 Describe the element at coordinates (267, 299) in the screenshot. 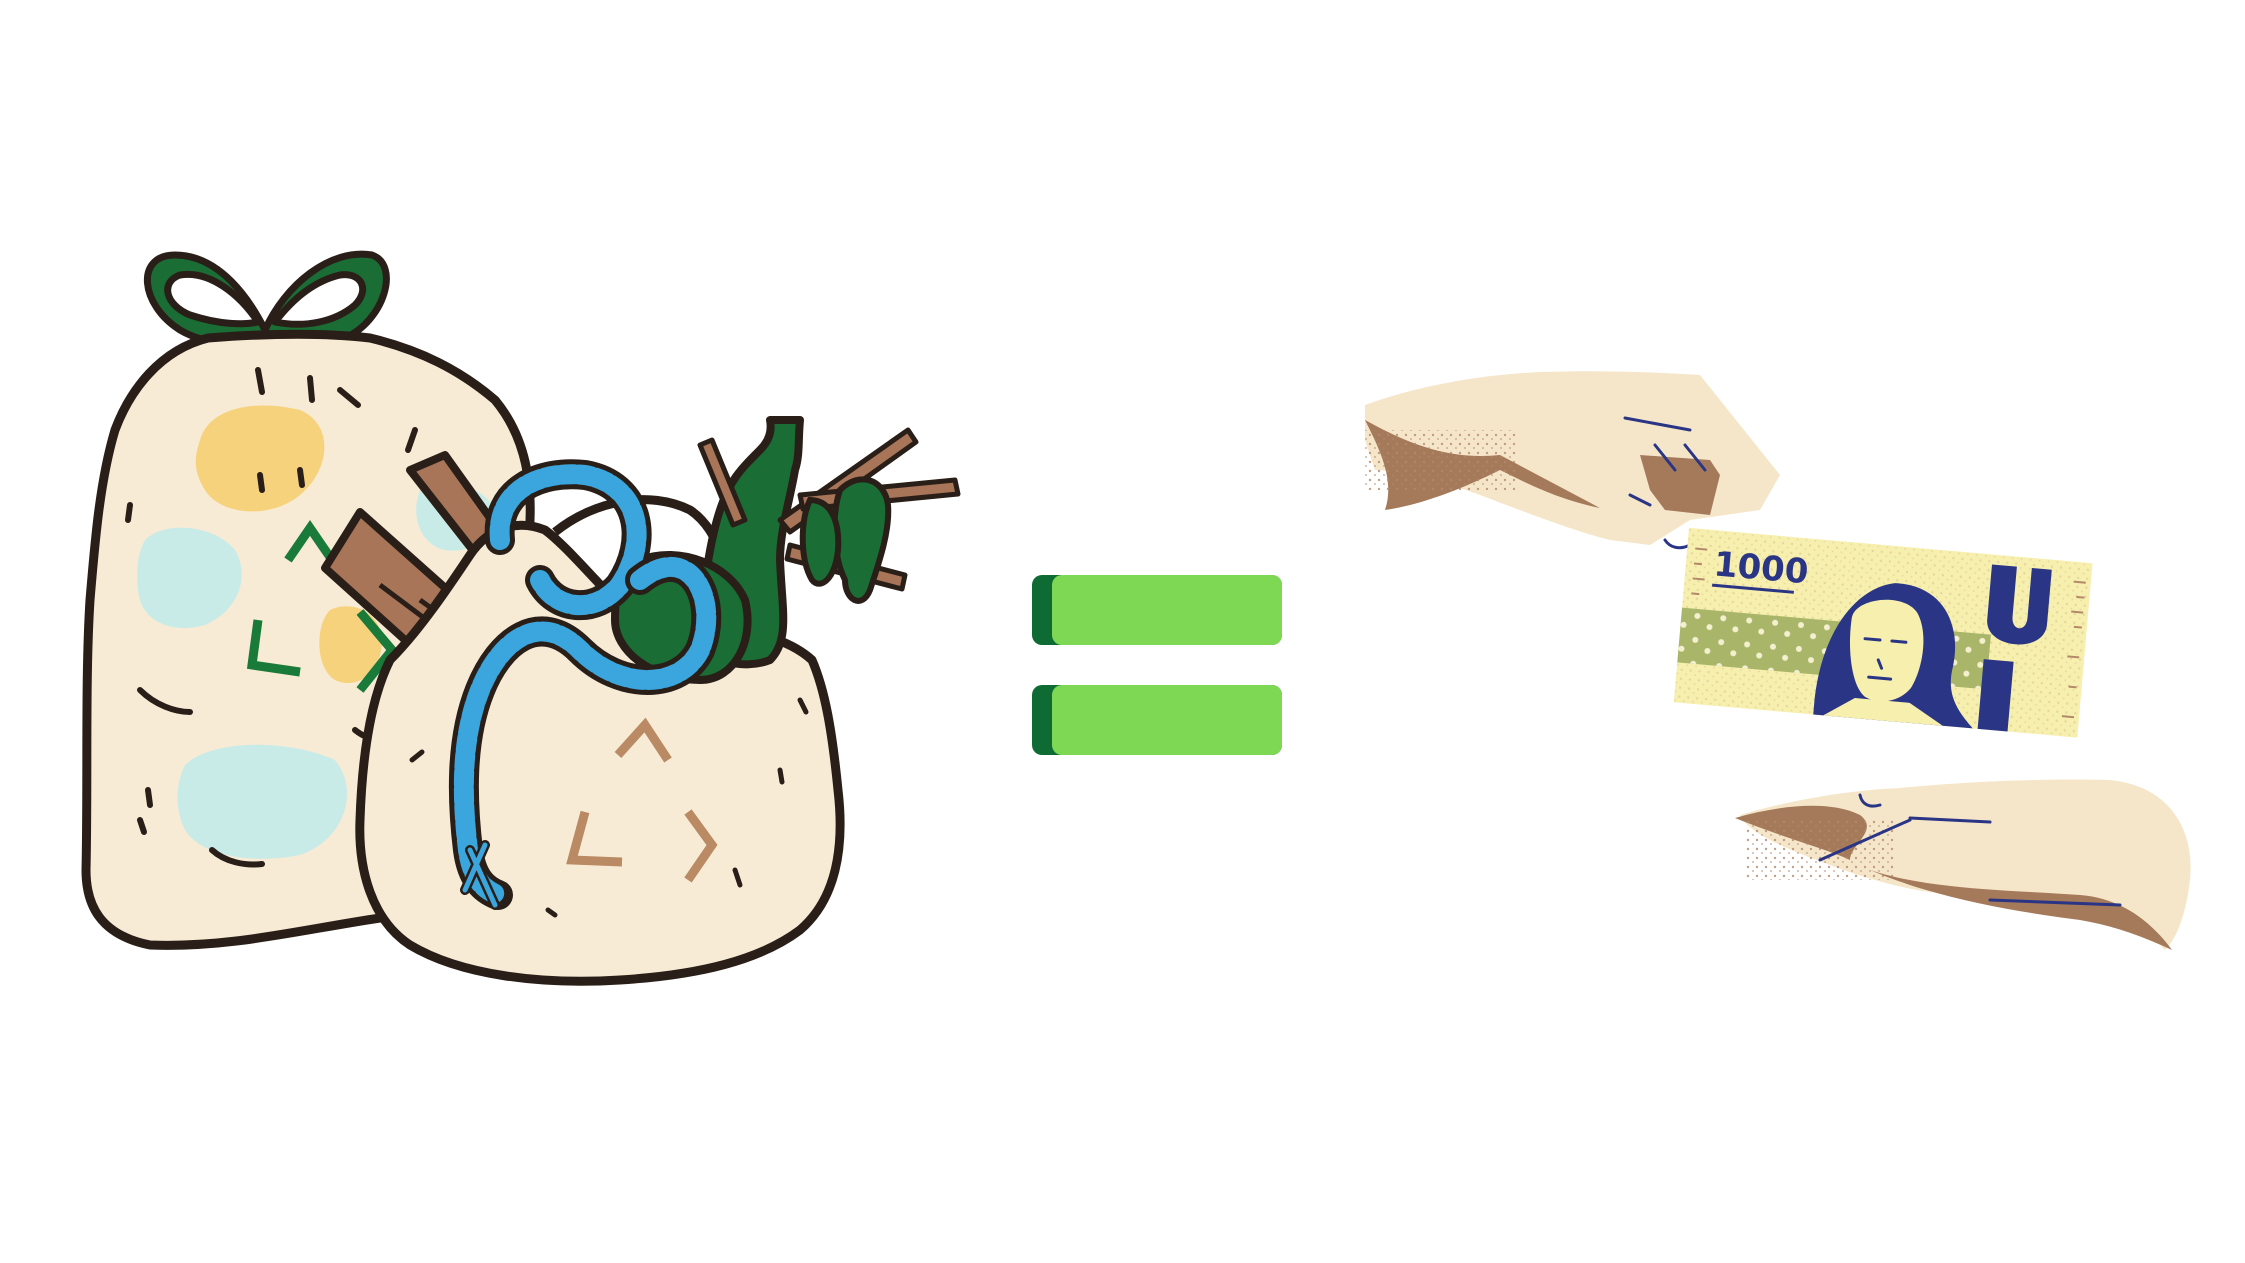

I see `bag-knot` at that location.